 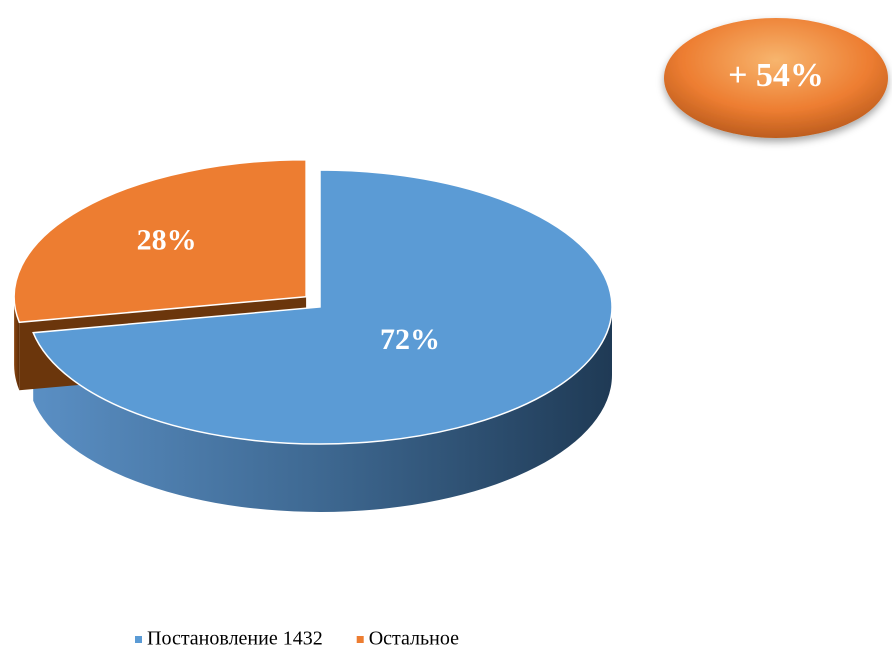 I want to click on annotation: + 54%, so click(x=776, y=75).